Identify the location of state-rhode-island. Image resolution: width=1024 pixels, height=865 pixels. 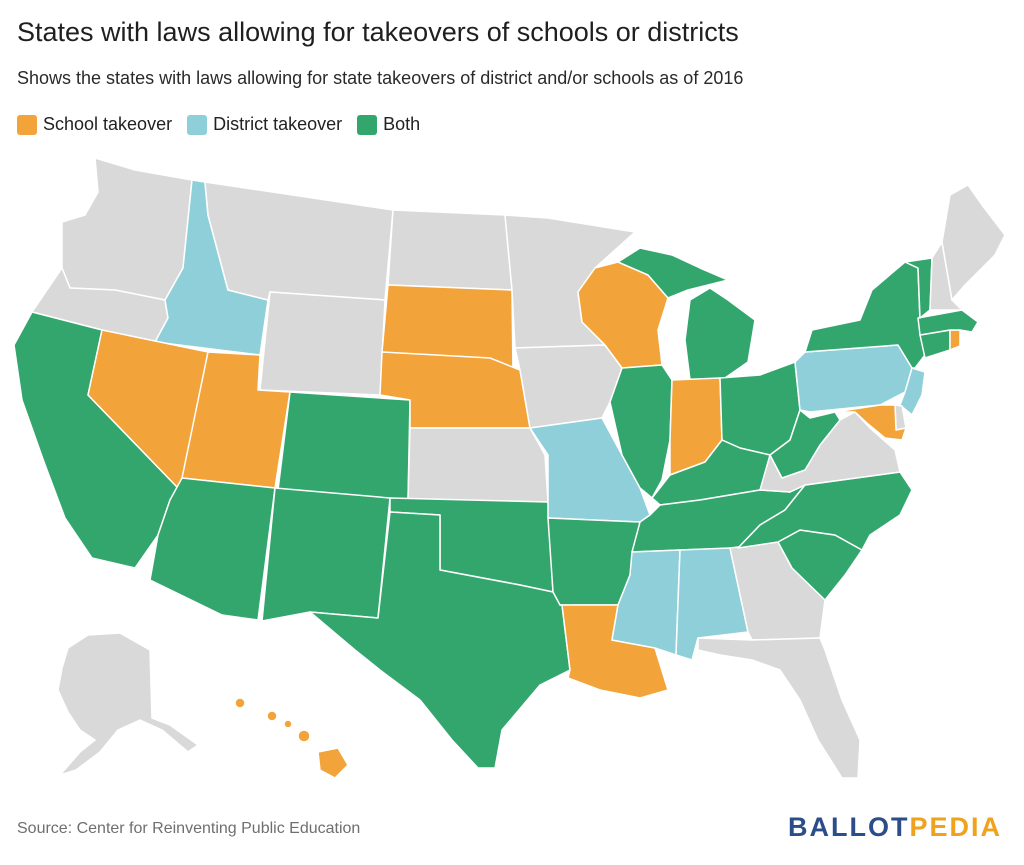
(955, 340).